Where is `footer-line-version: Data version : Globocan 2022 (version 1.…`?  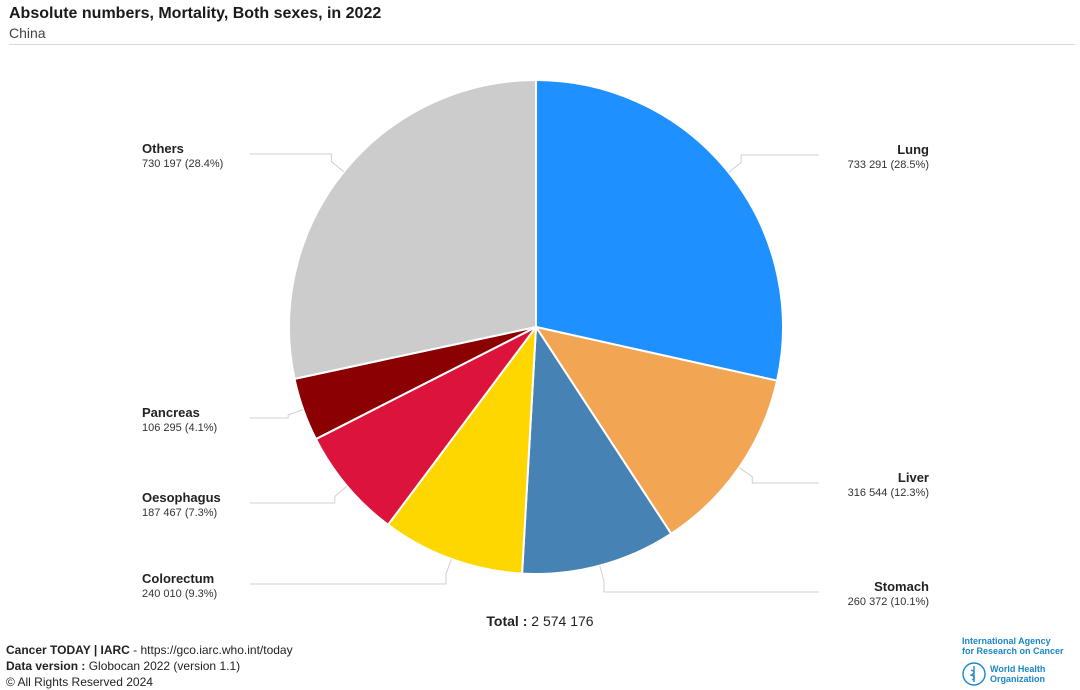
footer-line-version: Data version : Globocan 2022 (version 1.… is located at coordinates (149, 666).